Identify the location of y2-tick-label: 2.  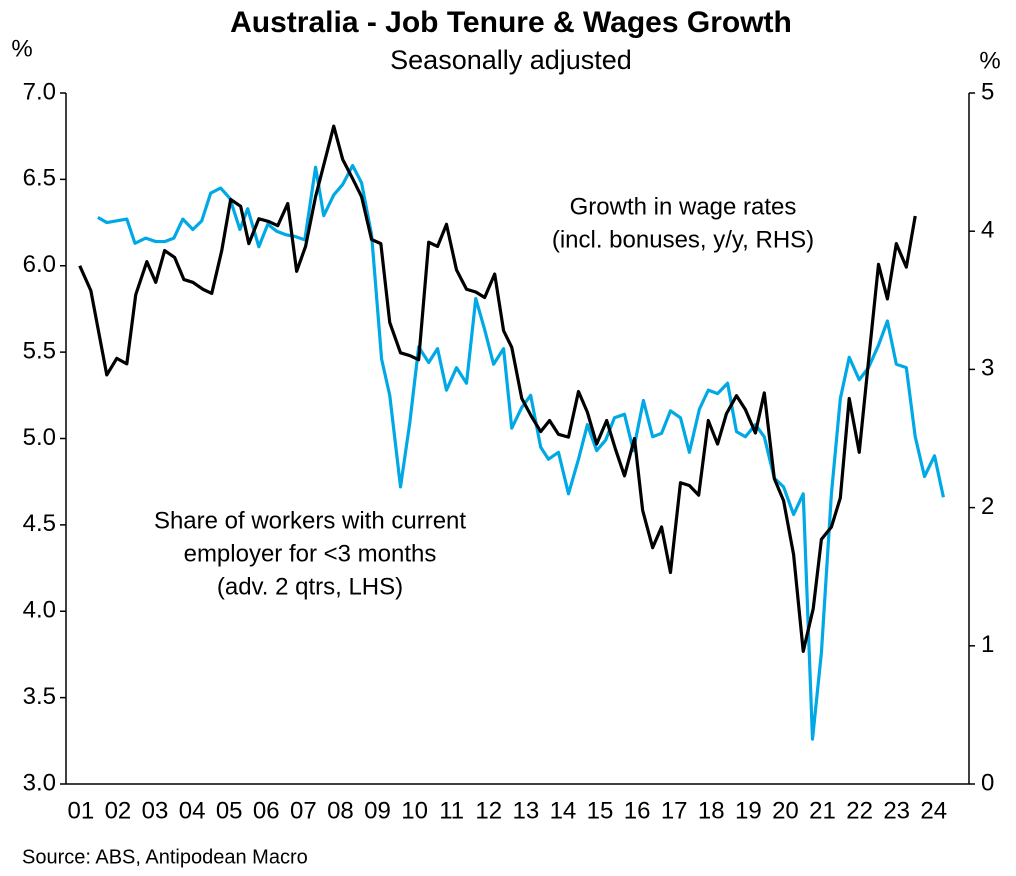
(987, 506).